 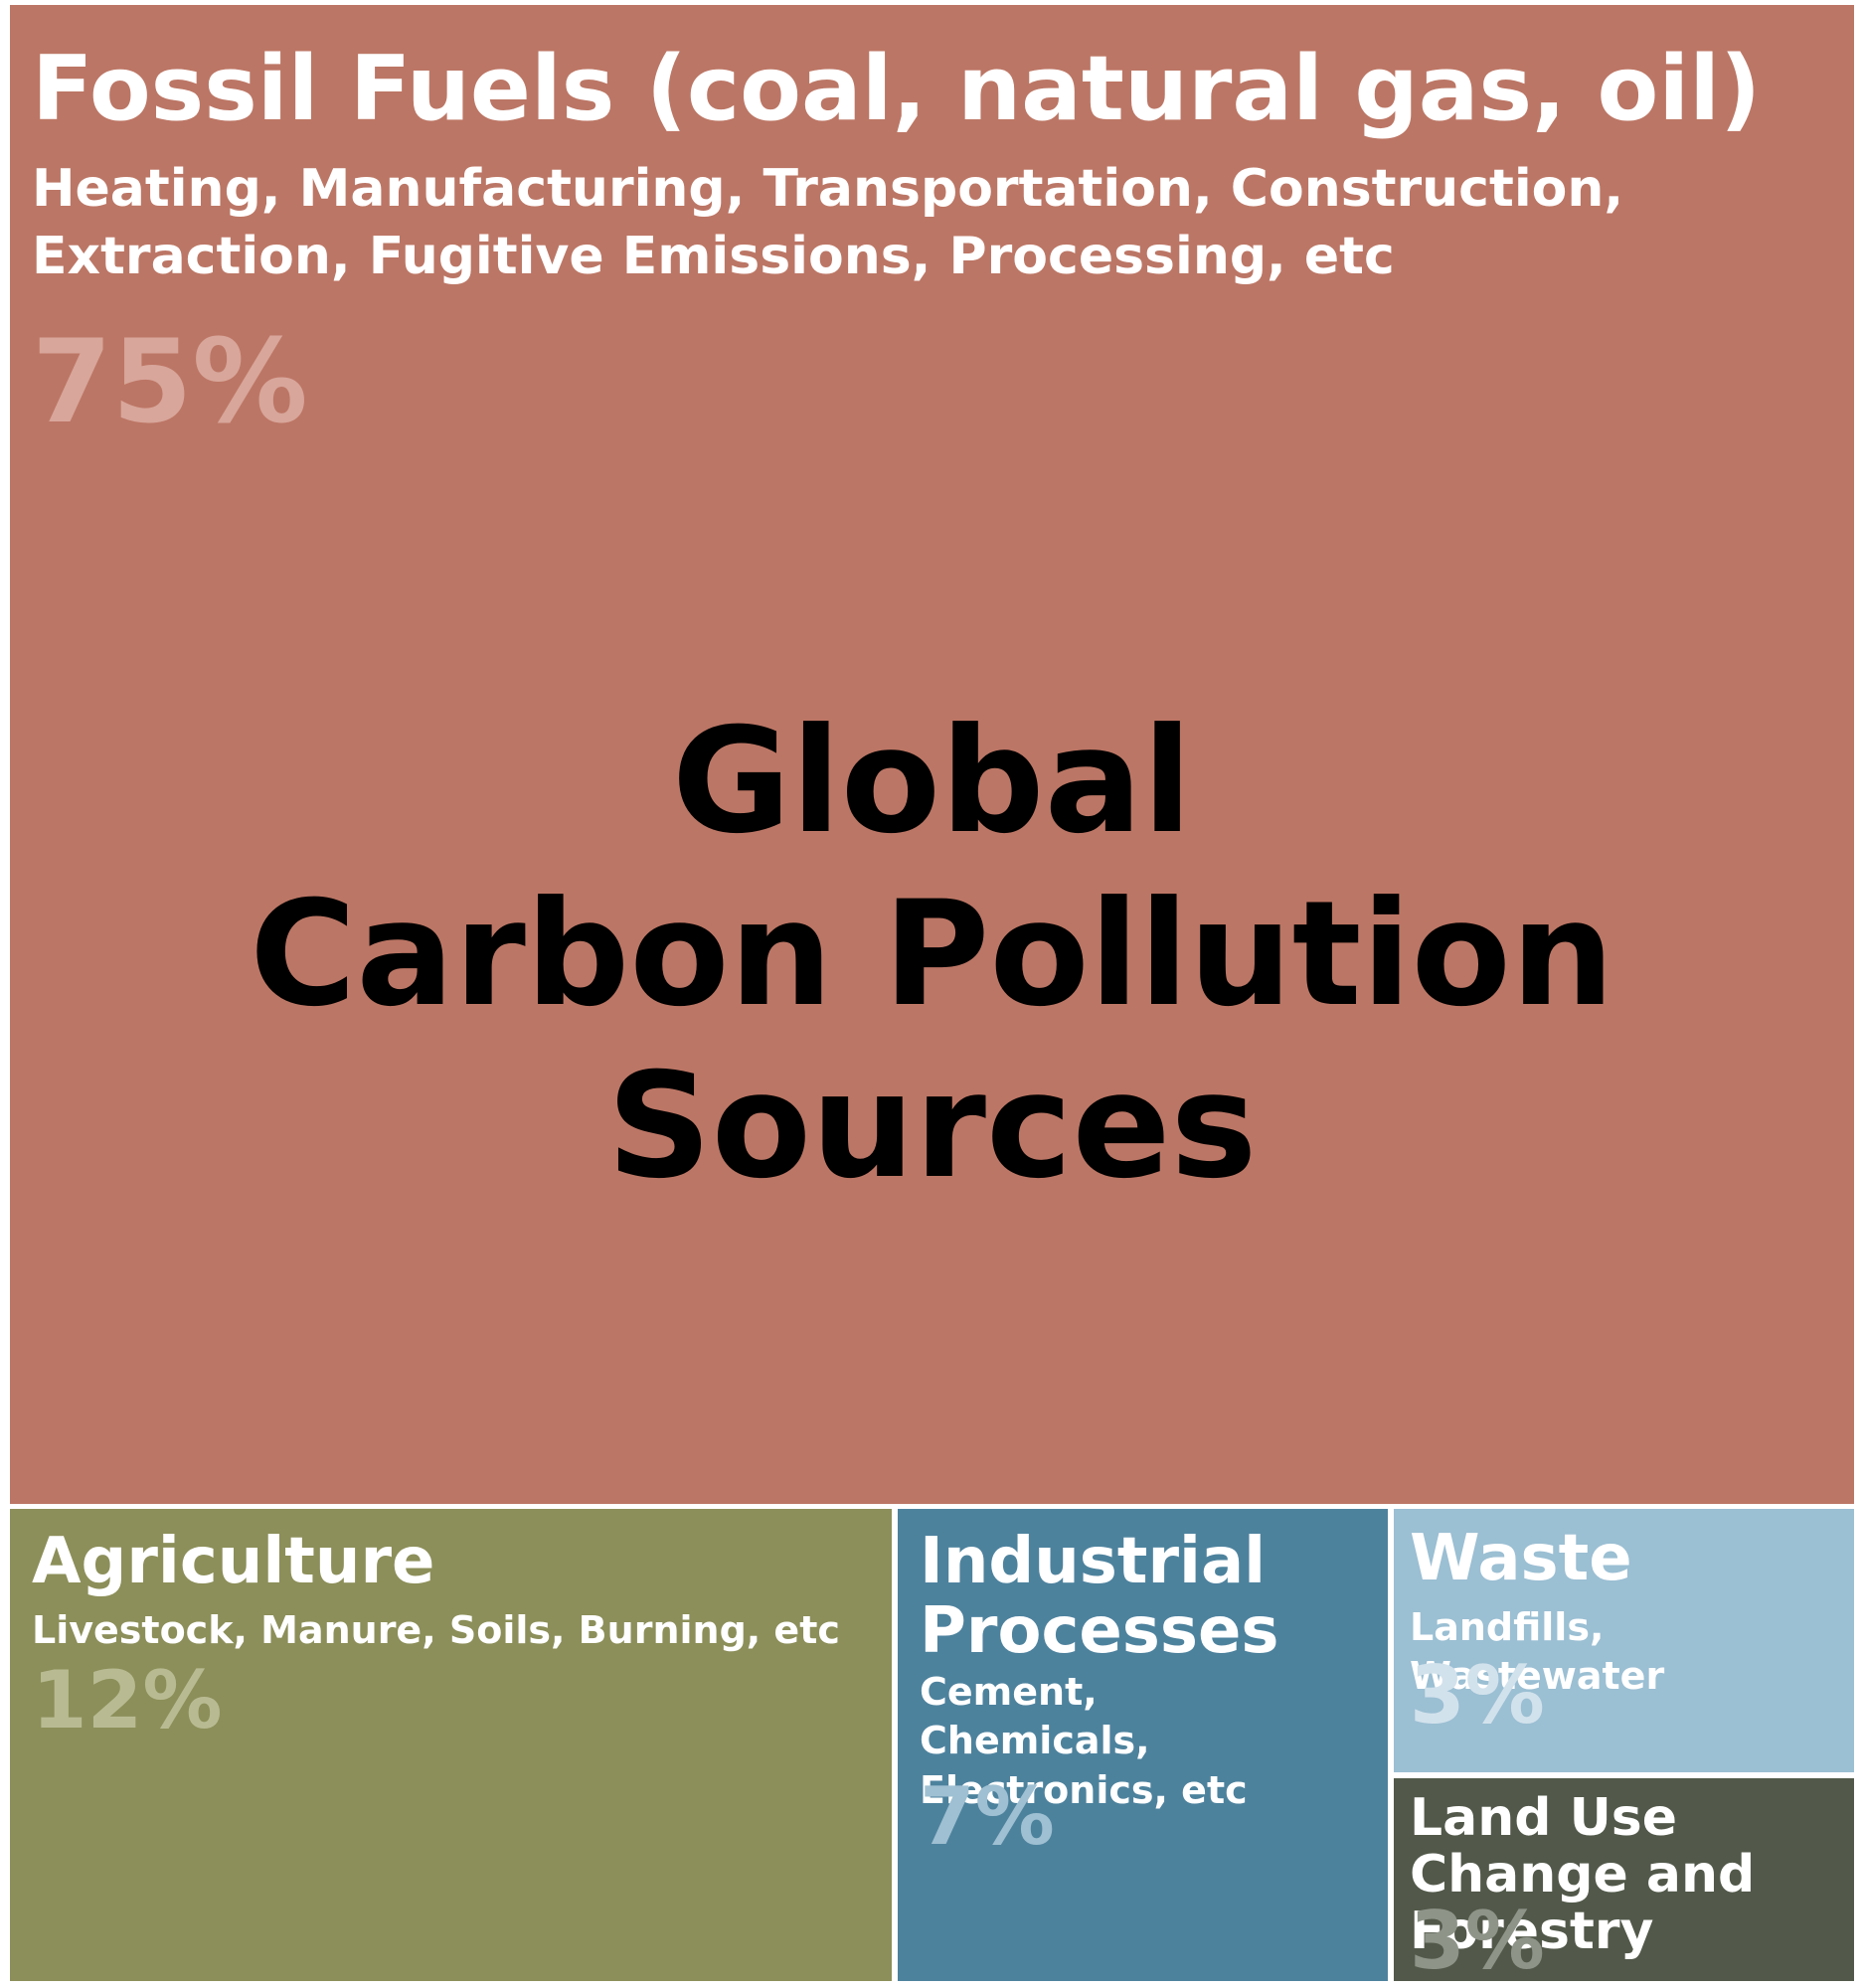 I want to click on tile-description: Landfills, Wastewater, so click(x=1538, y=1652).